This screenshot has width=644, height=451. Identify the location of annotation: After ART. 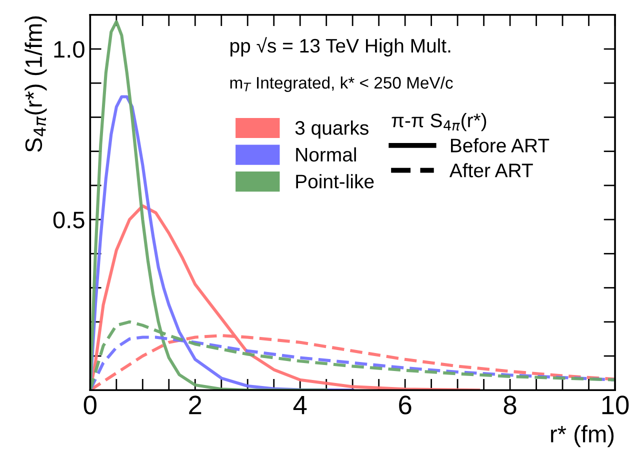
(491, 170).